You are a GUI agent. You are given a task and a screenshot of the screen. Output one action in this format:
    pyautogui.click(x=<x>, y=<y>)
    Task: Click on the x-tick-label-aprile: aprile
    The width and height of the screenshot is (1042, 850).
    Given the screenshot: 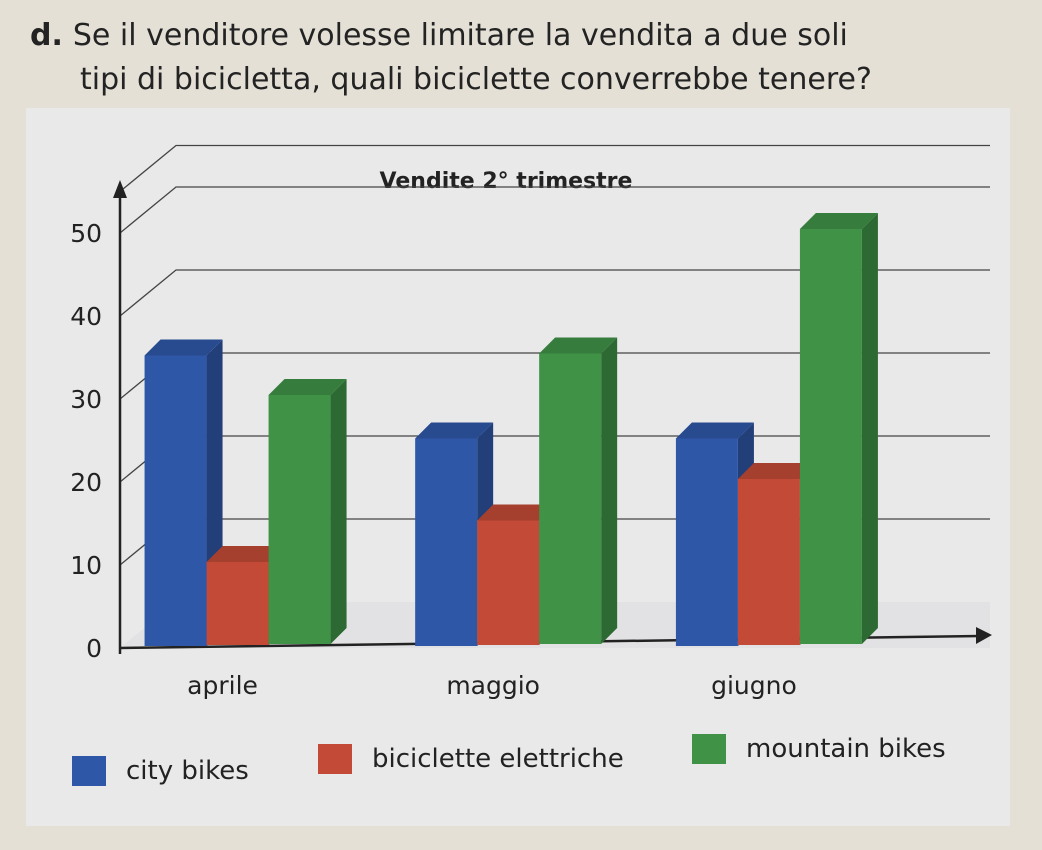 What is the action you would take?
    pyautogui.click(x=222, y=685)
    